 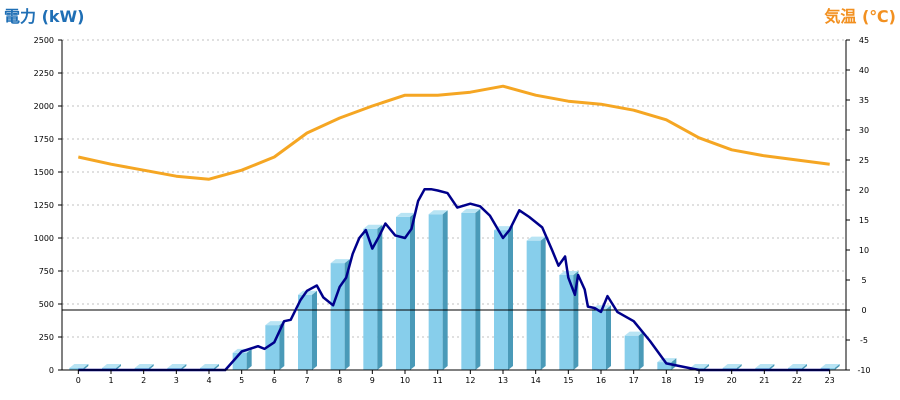 I want to click on right-tick-label: -5, so click(x=864, y=340).